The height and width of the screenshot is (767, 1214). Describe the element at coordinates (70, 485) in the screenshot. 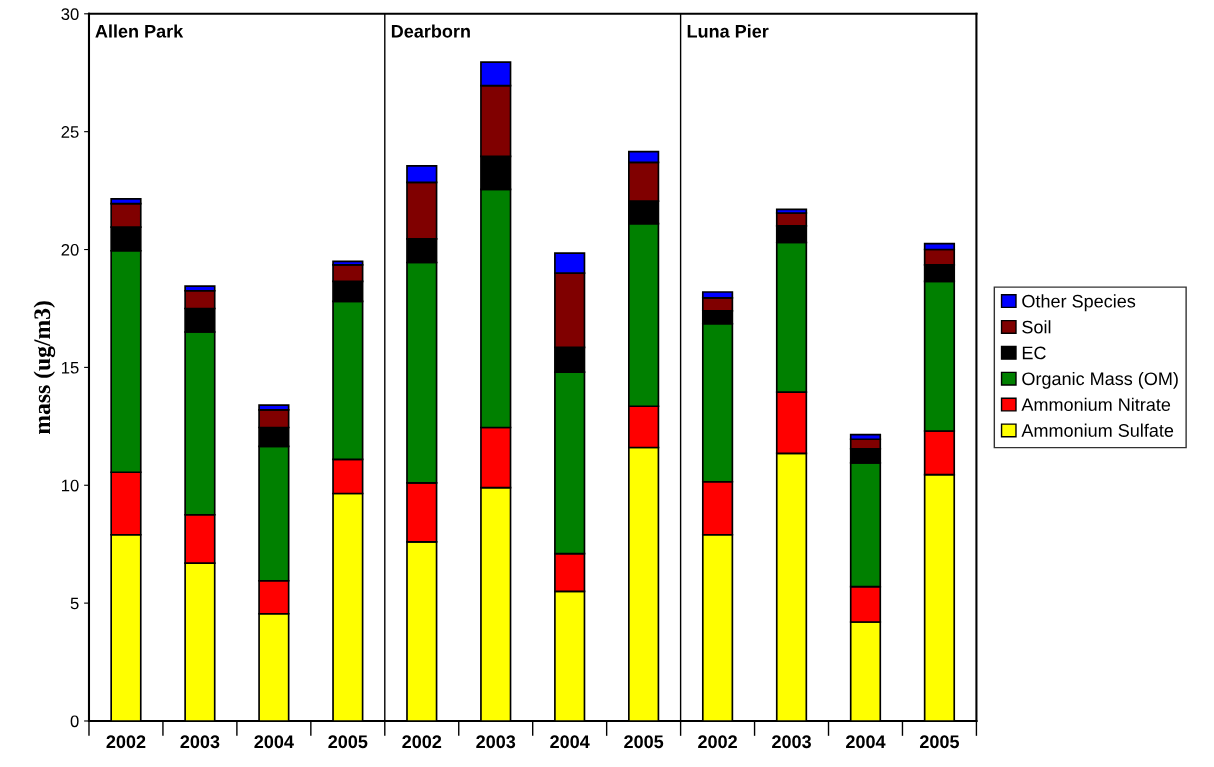

I see `y-tick-label: 10` at that location.